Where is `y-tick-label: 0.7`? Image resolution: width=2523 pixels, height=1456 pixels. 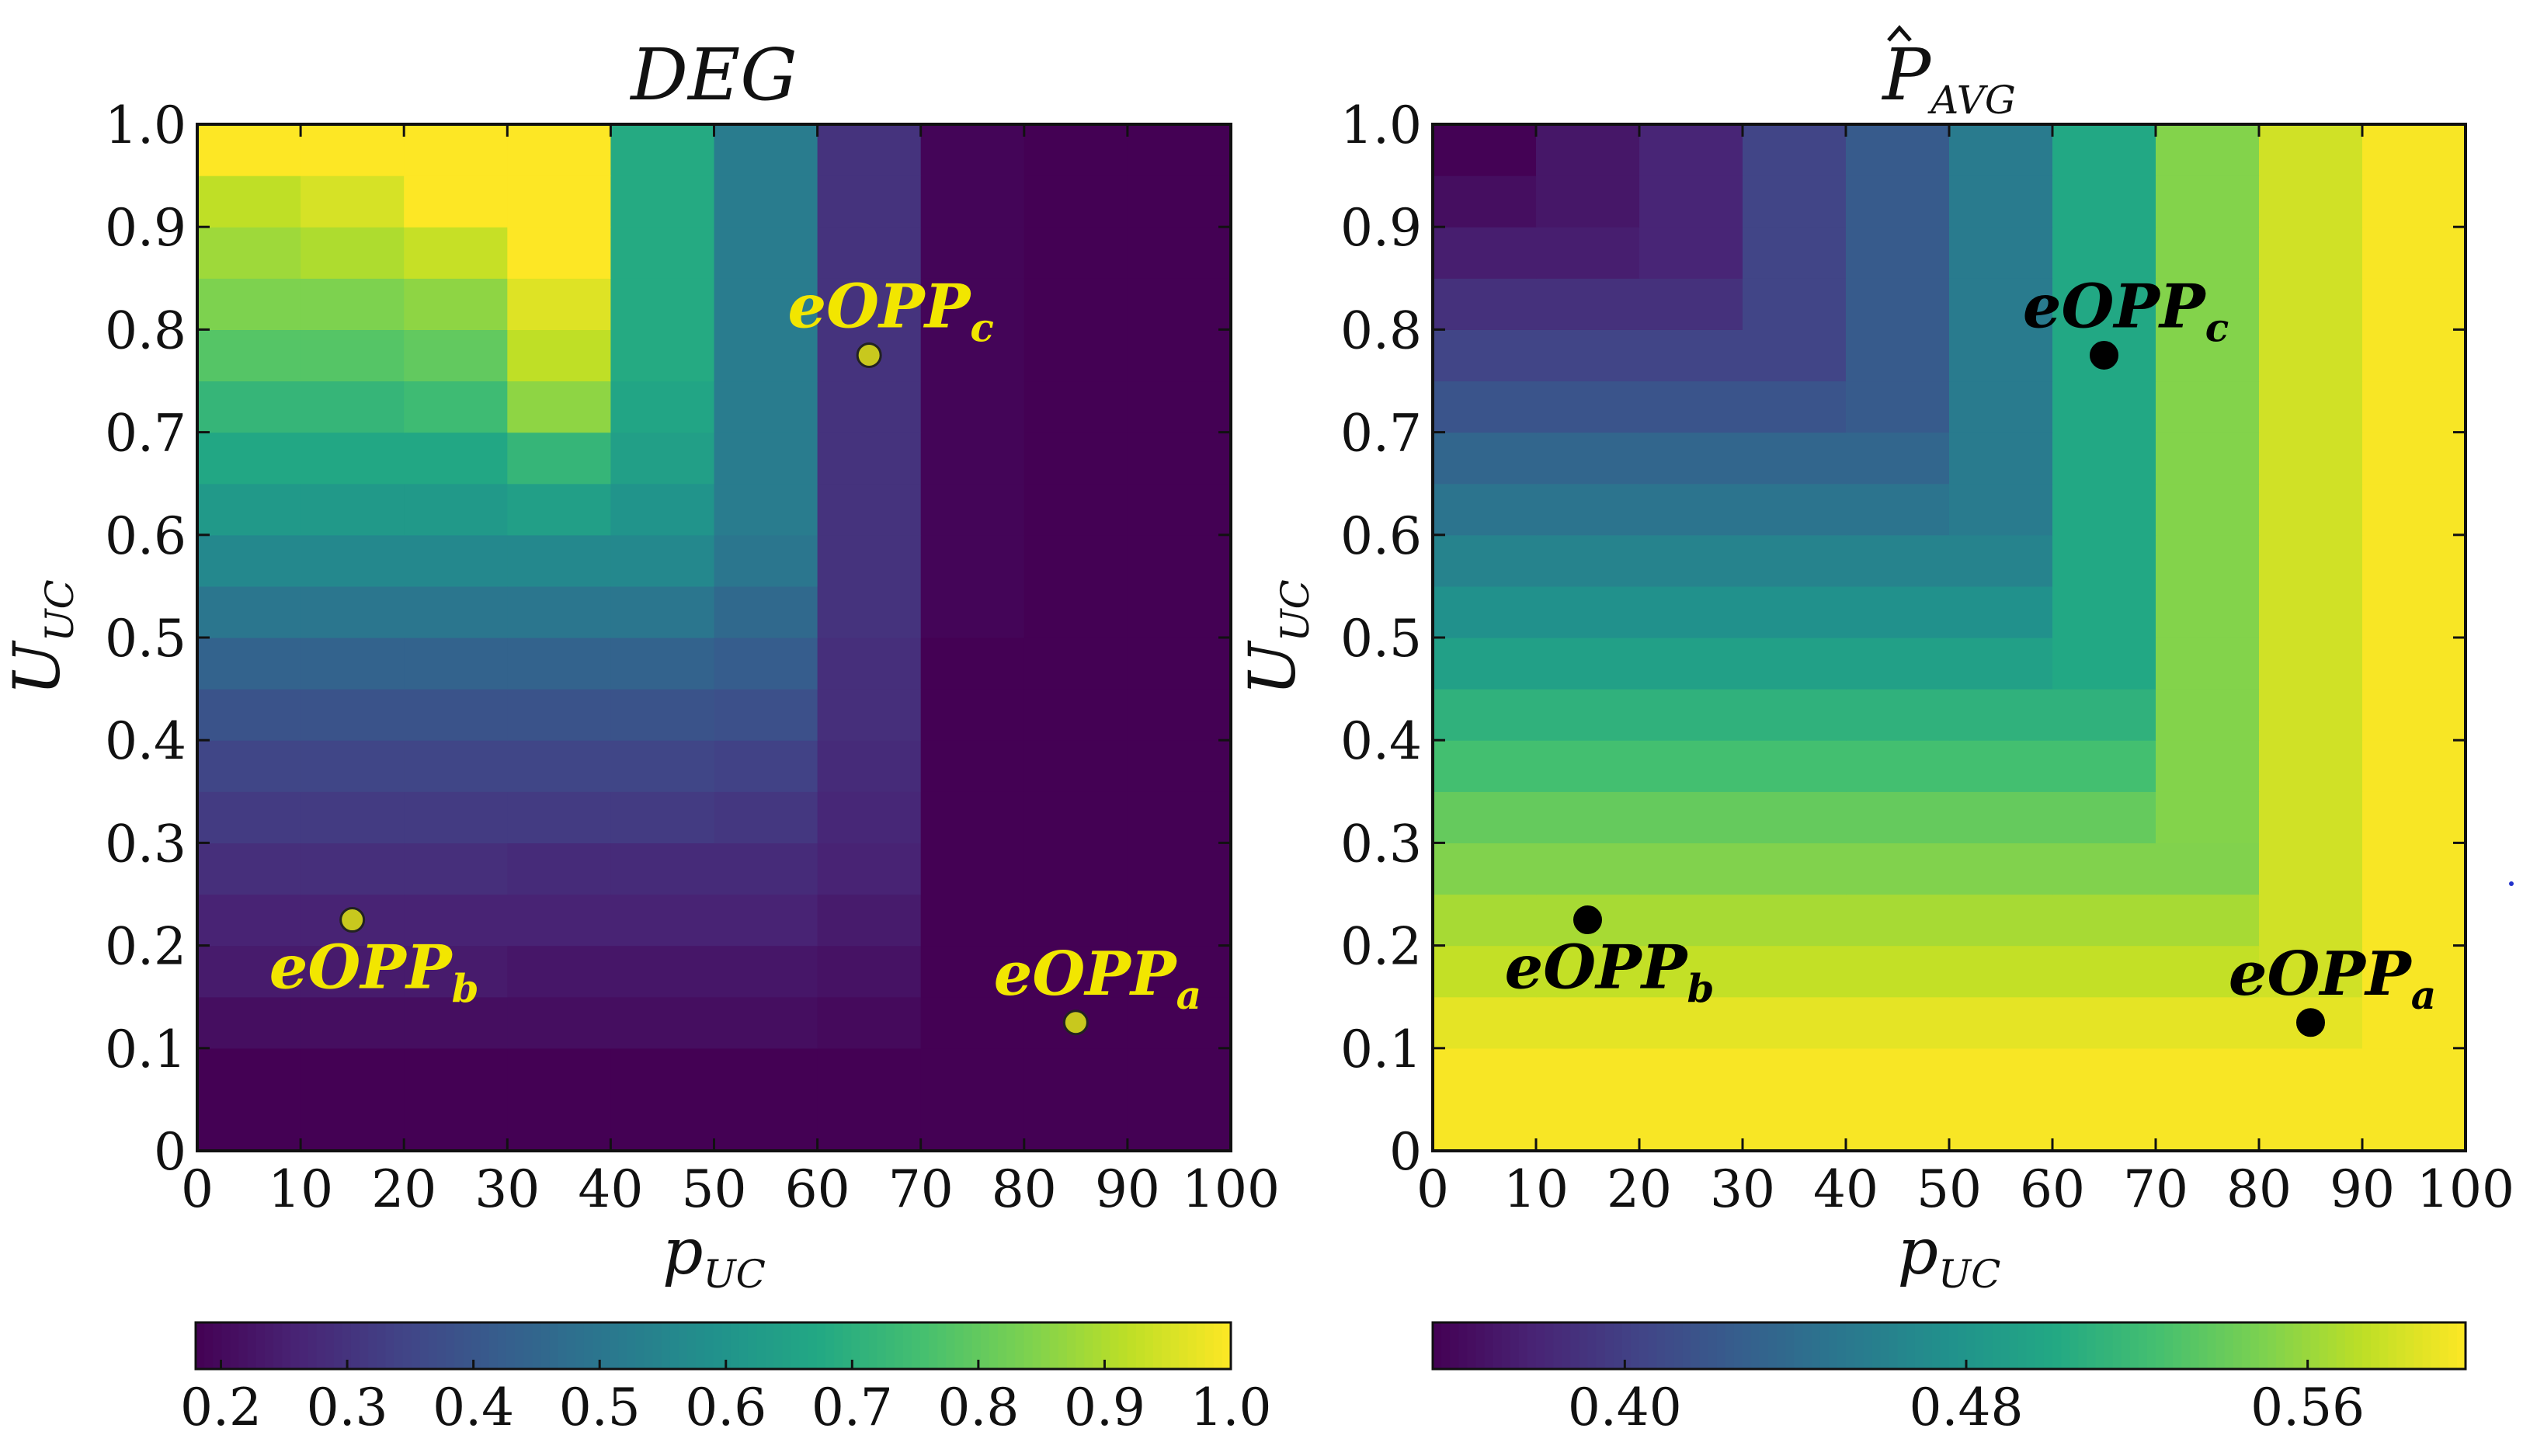
y-tick-label: 0.7 is located at coordinates (1381, 434).